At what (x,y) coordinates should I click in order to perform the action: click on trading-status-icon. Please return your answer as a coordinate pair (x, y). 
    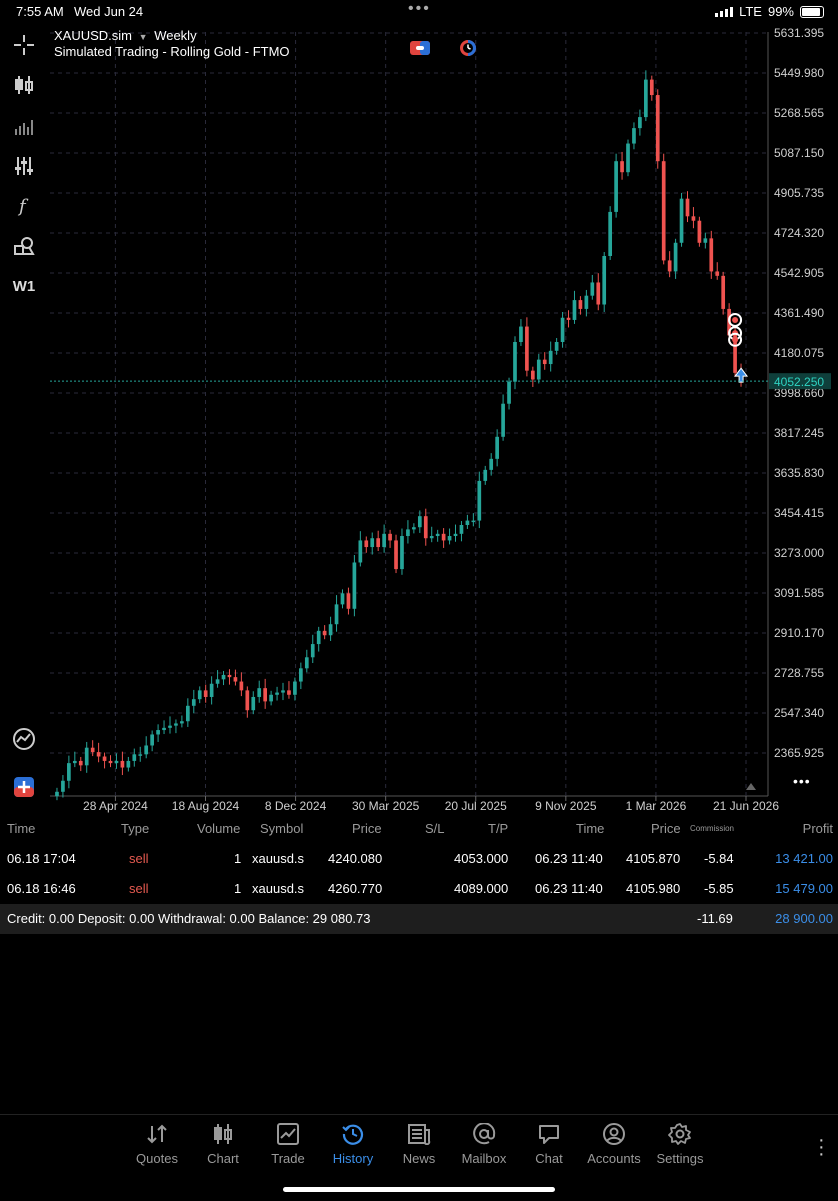
    Looking at the image, I should click on (468, 48).